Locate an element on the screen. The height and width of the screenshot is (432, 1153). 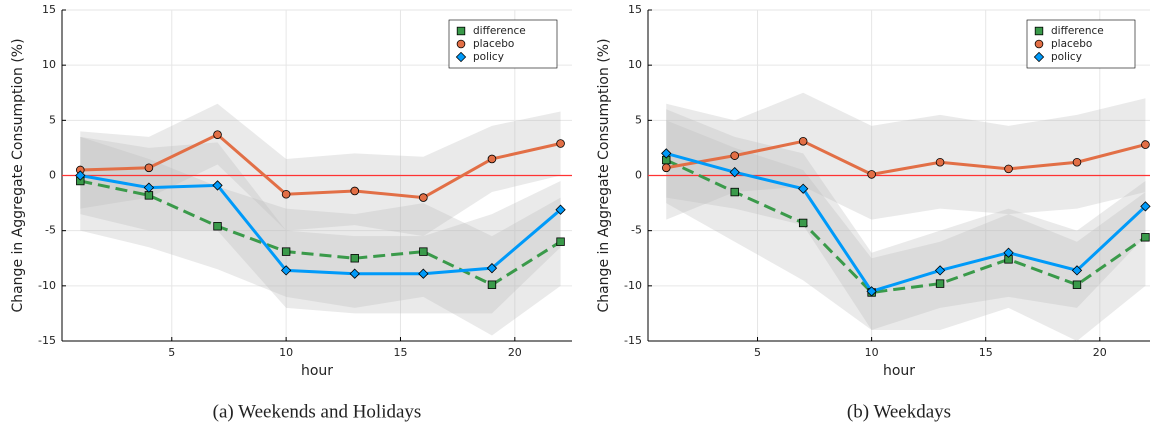
caption: (a) Weekends and Holidays is located at coordinates (317, 411).